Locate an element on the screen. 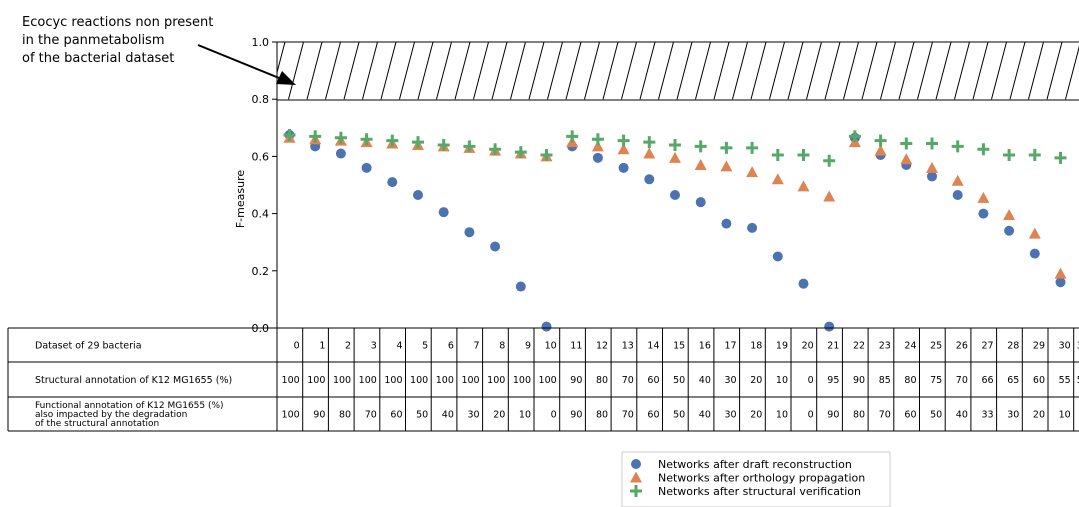  legend-label: Networks after orthology propagation is located at coordinates (761, 478).